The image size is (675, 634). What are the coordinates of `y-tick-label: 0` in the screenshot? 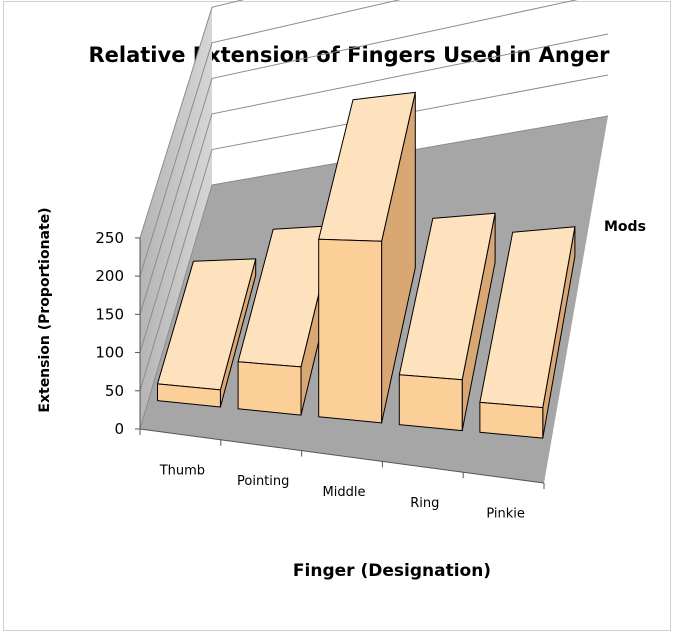 It's located at (119, 429).